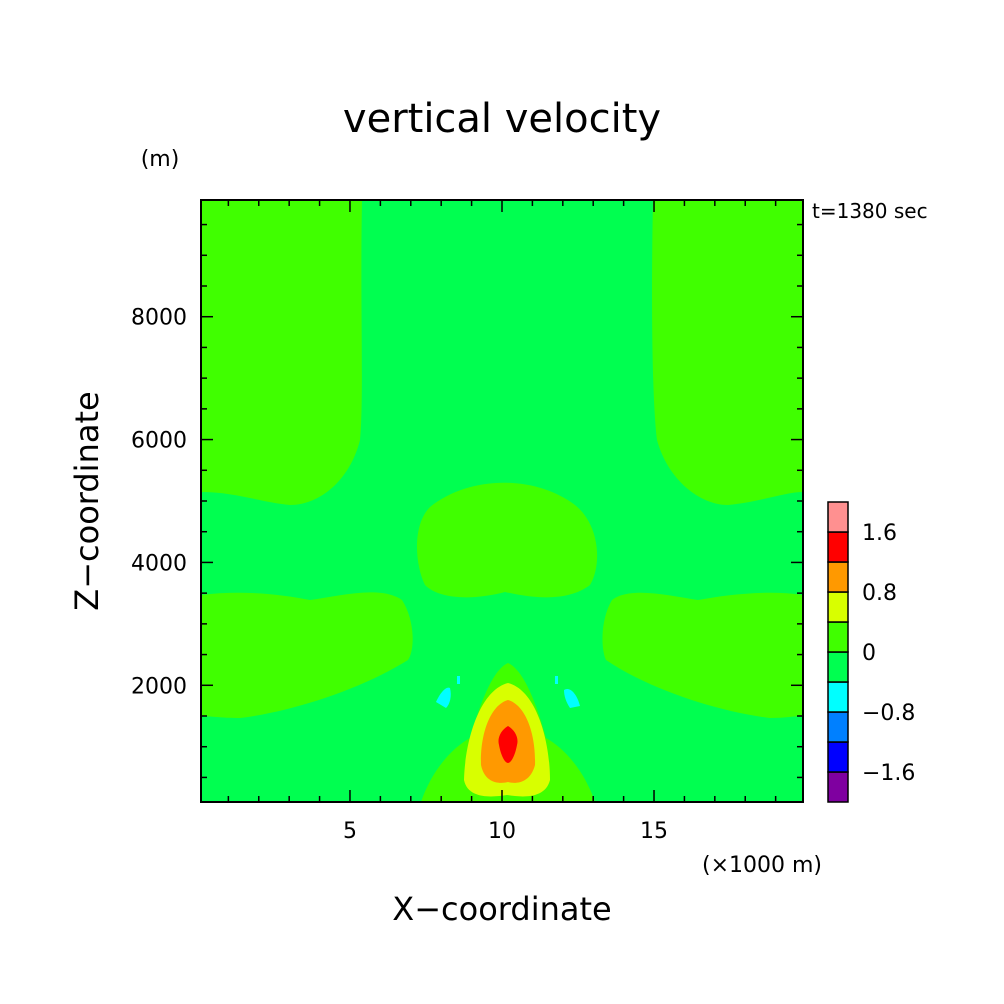 Image resolution: width=1004 pixels, height=1004 pixels. What do you see at coordinates (727, 352) in the screenshot?
I see `contour-upper-right-lobe` at bounding box center [727, 352].